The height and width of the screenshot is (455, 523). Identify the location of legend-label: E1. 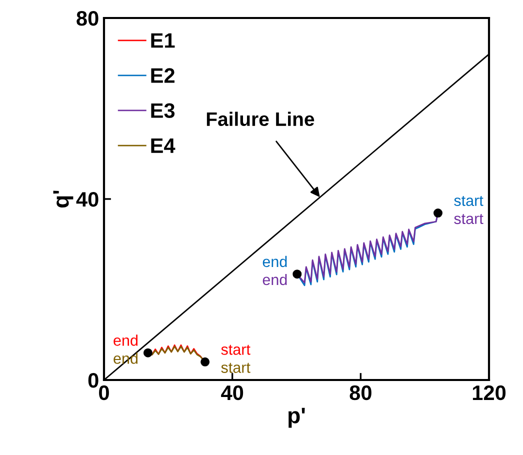
(163, 40).